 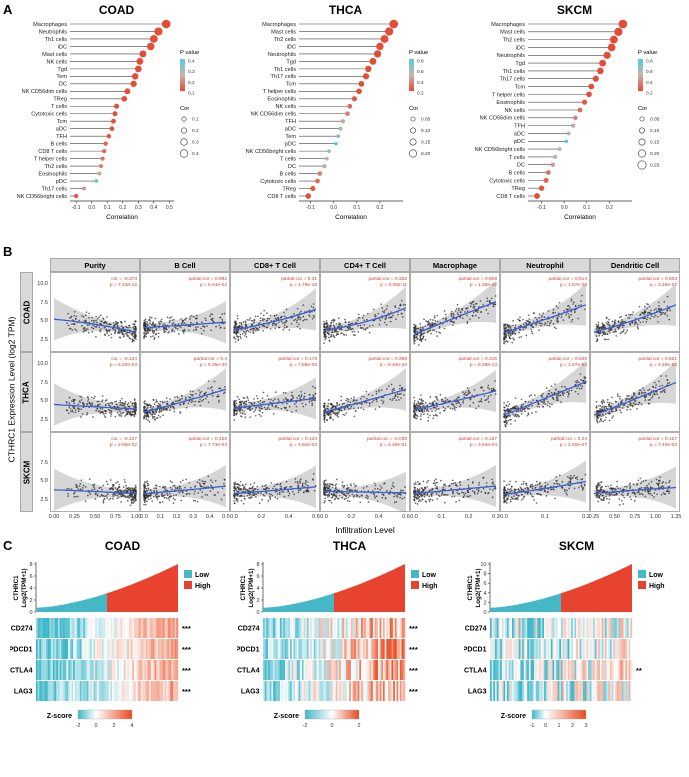 What do you see at coordinates (635, 265) in the screenshot?
I see `column-header-dendritic-cell: Dendritic Cell` at bounding box center [635, 265].